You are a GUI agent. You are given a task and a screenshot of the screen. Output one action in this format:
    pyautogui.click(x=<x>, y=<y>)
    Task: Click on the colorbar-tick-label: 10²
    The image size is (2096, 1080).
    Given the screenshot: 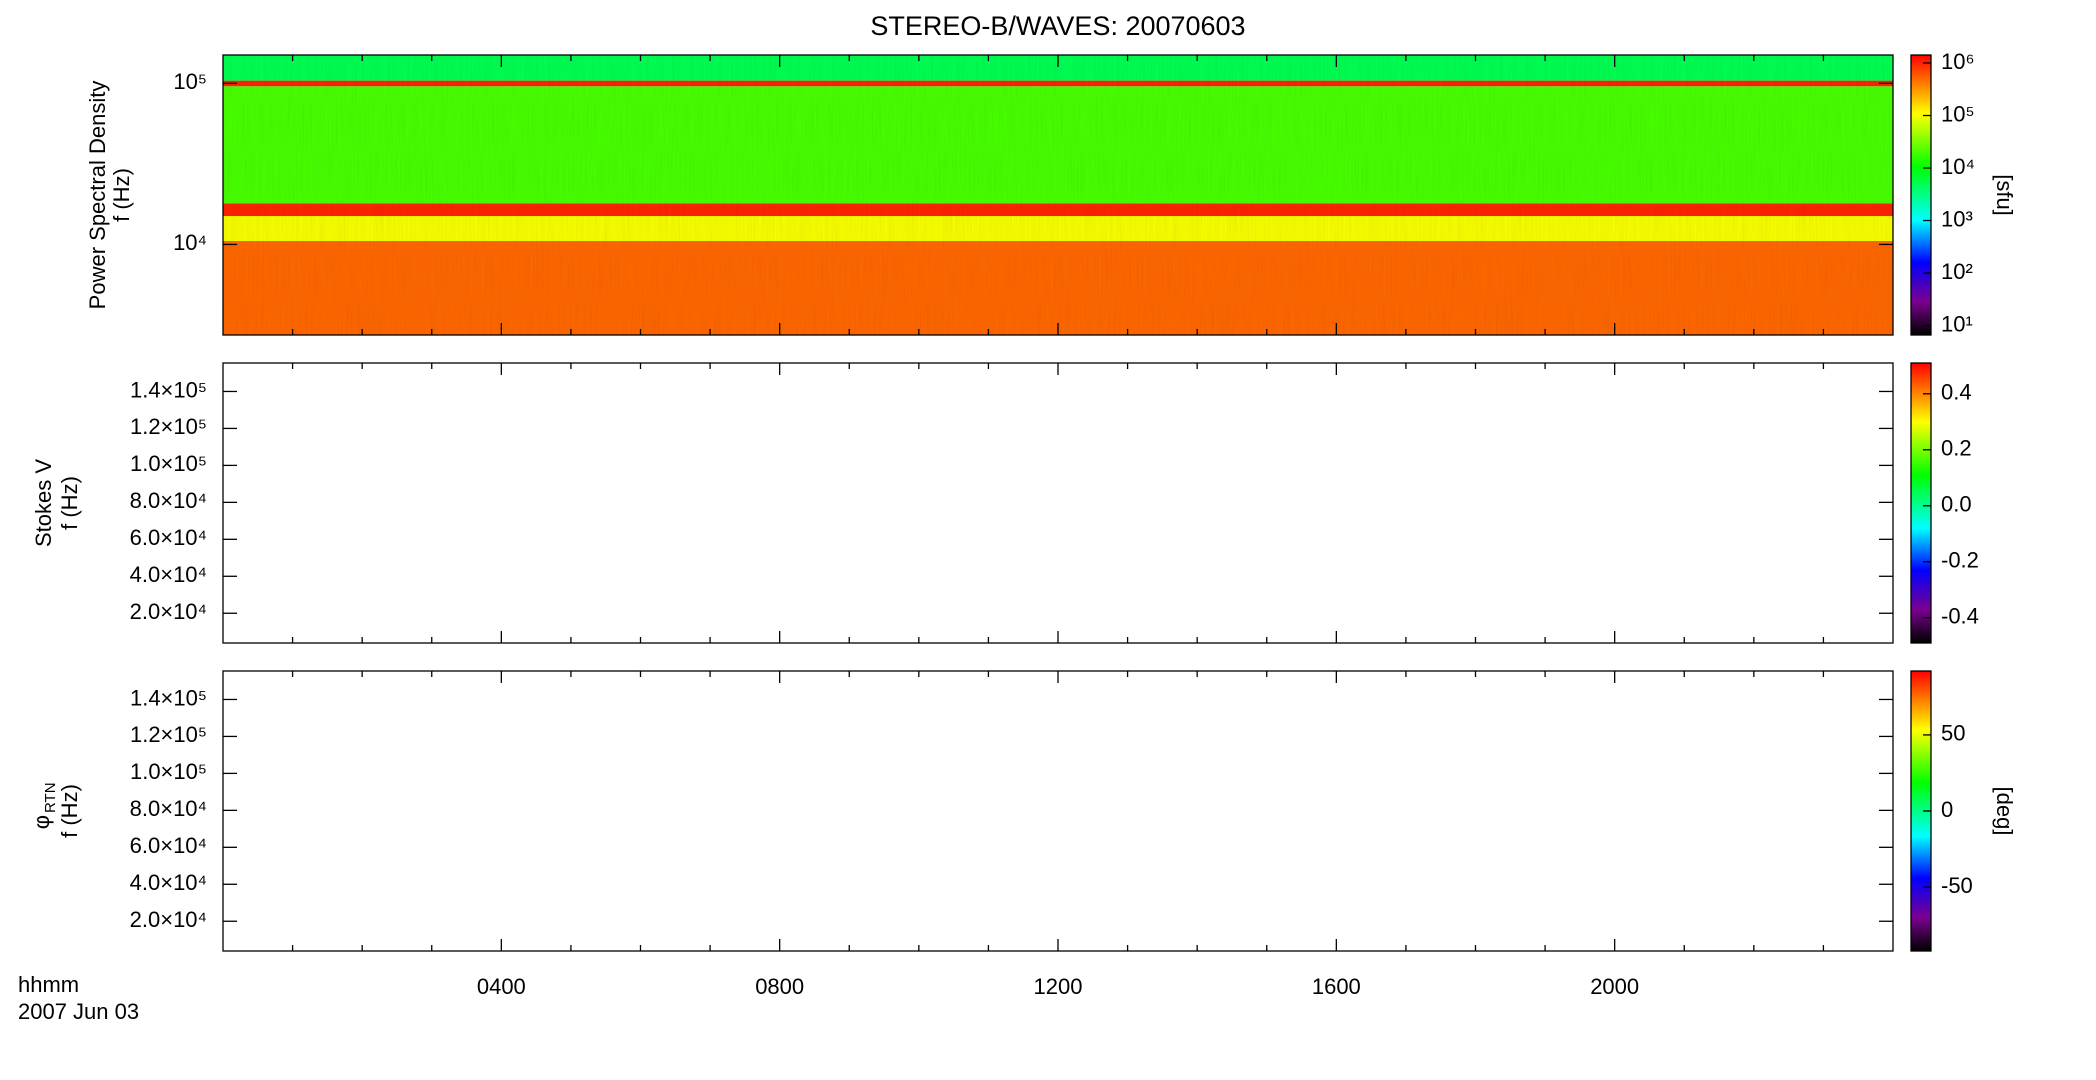 What is the action you would take?
    pyautogui.click(x=1957, y=271)
    